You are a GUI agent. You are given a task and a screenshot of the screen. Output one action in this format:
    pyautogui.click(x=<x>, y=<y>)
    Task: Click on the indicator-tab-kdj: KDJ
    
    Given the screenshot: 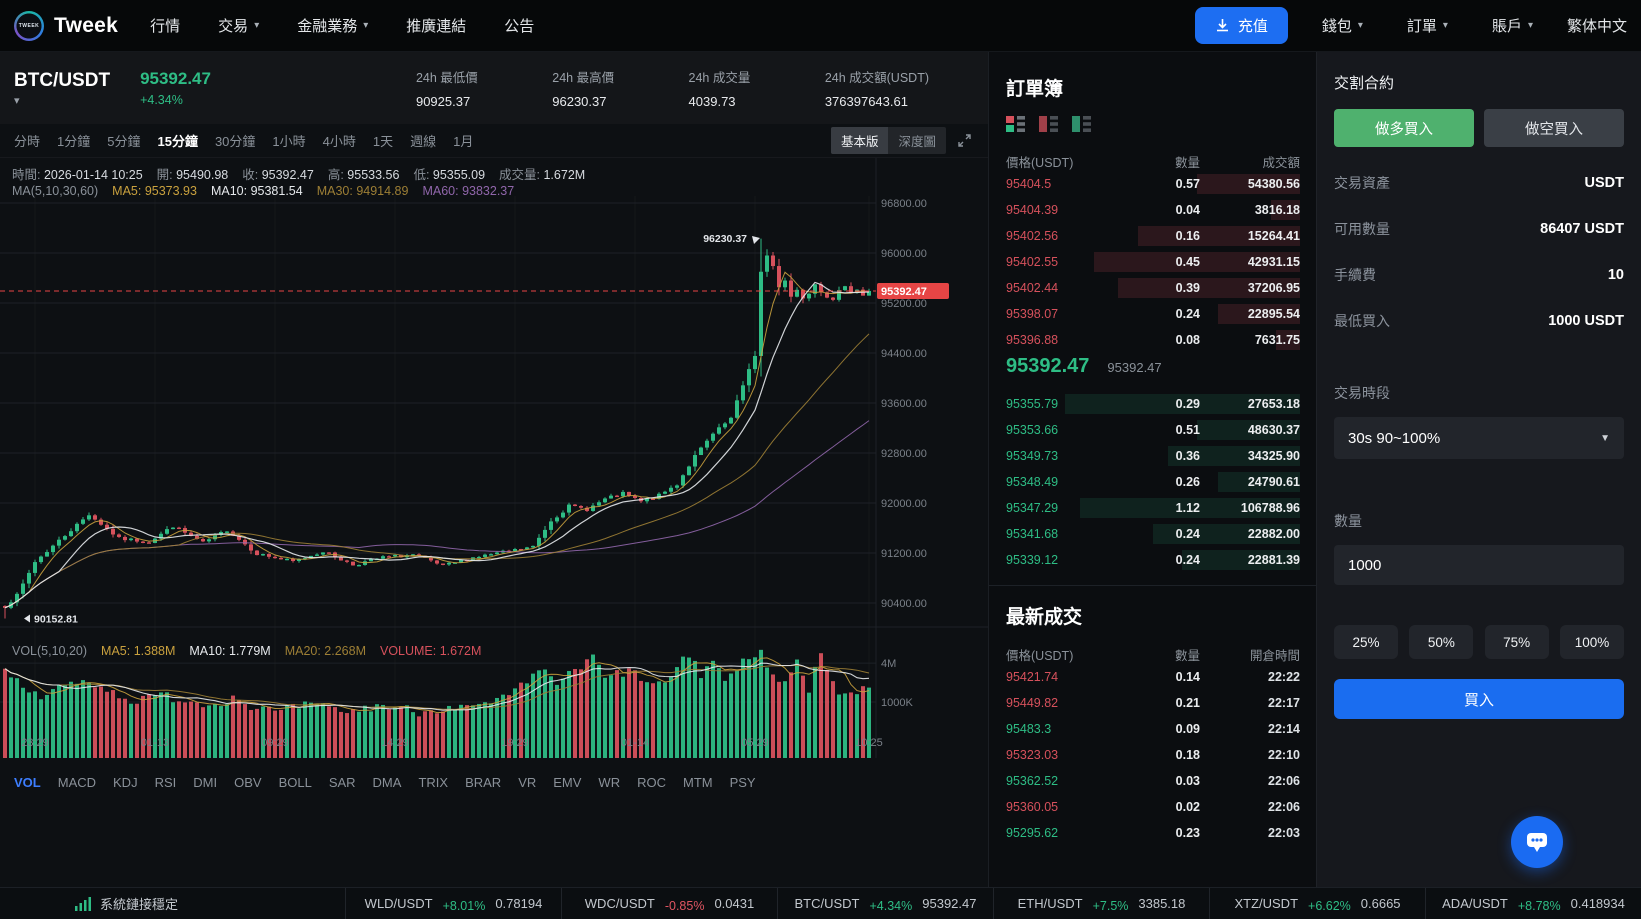 What is the action you would take?
    pyautogui.click(x=125, y=782)
    